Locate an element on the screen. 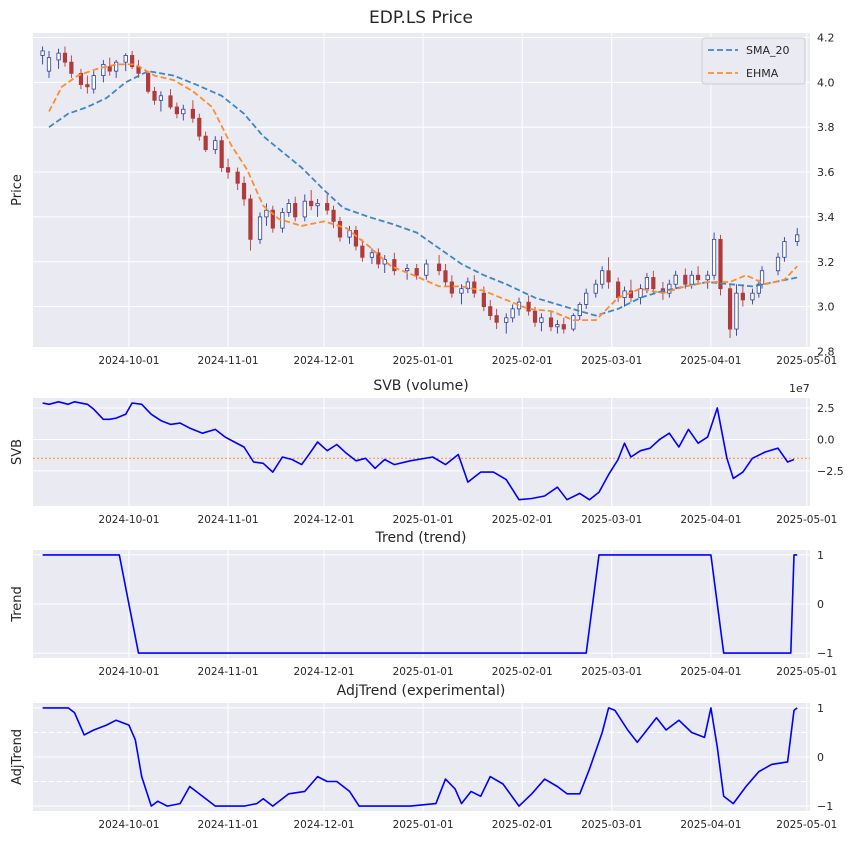  trend-panel-title: Trend (trend) is located at coordinates (421, 538).